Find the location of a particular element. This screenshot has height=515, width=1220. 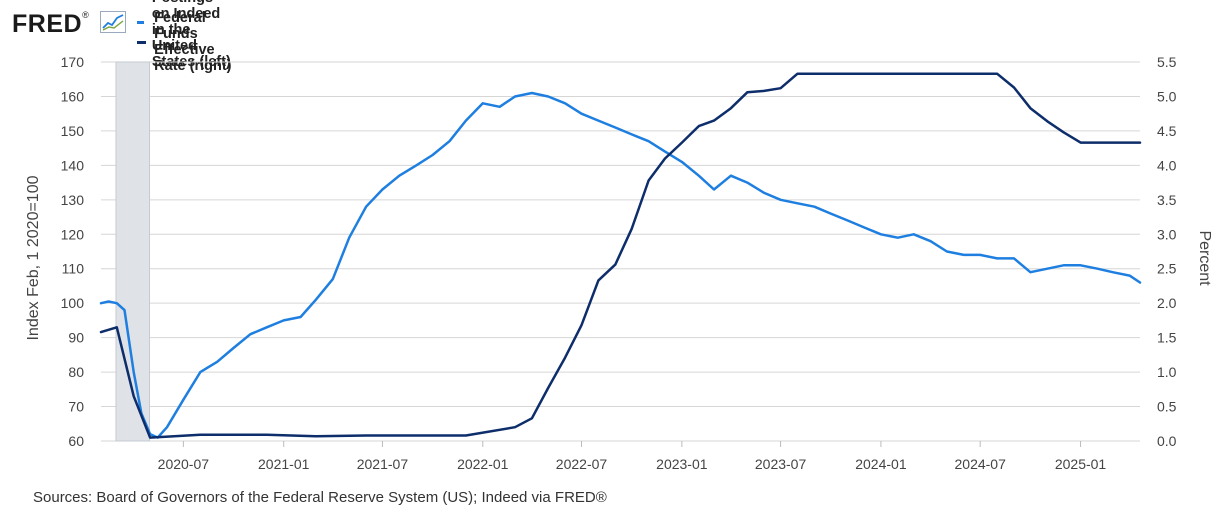

y-right-tick-label-1.0: 1.0 is located at coordinates (1167, 372).